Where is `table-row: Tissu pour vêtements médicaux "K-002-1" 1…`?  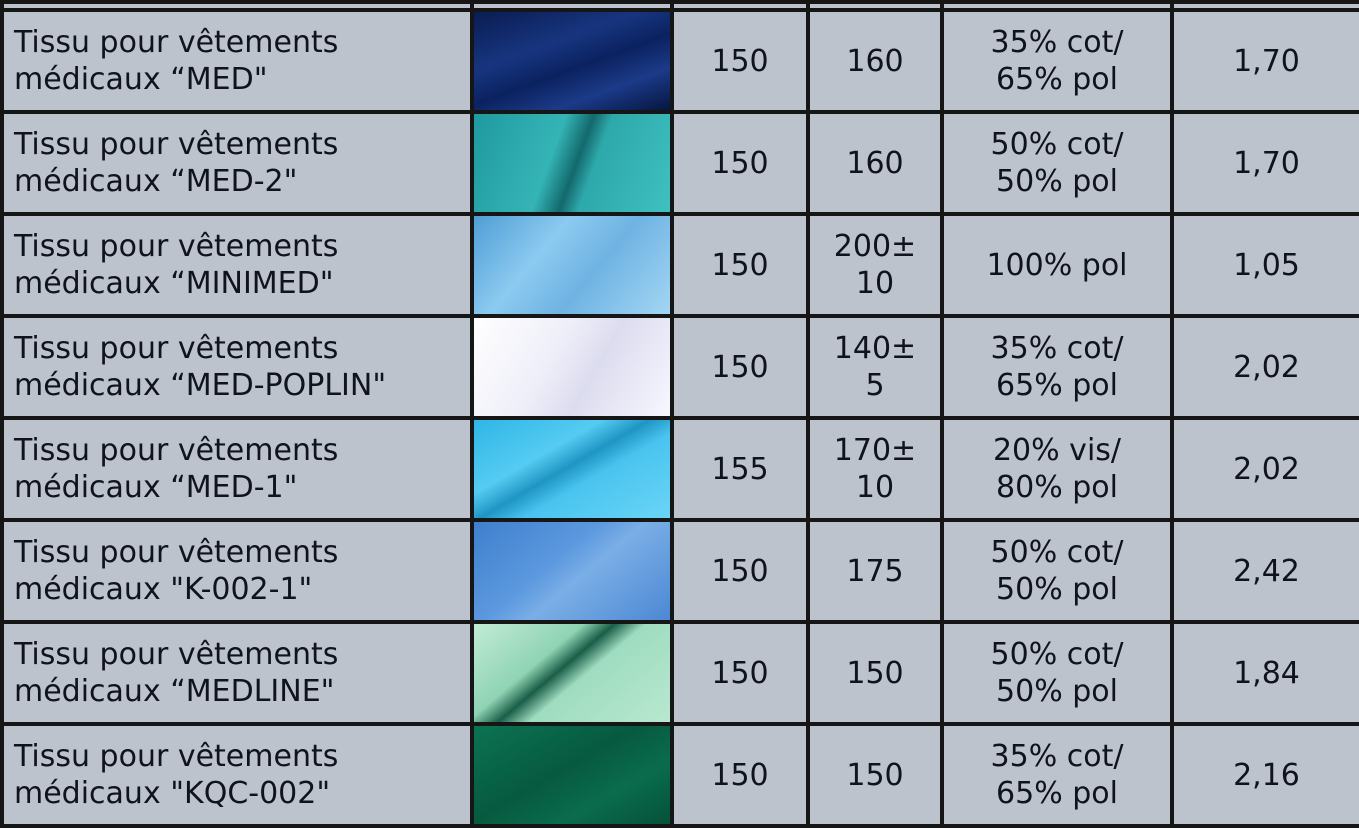
table-row: Tissu pour vêtements médicaux "K-002-1" 1… is located at coordinates (679, 571).